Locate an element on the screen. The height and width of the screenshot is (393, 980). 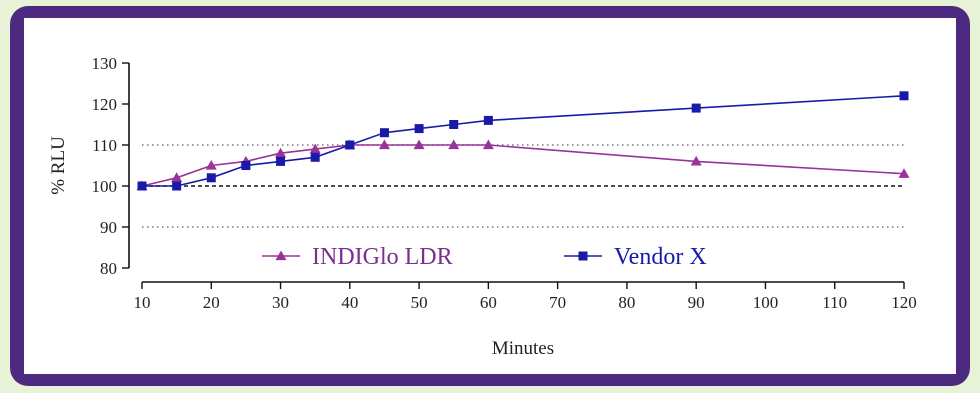
legend: INDIGlo LDR Vendor X is located at coordinates (484, 257).